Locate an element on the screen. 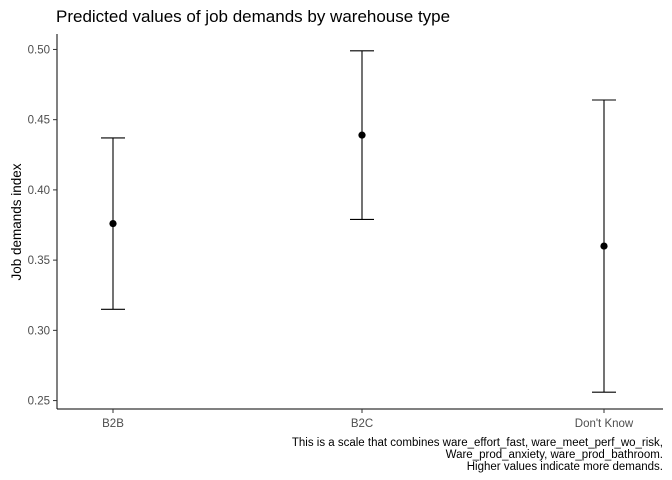 This screenshot has height=480, width=672. caption-line-2: Ware_prod_anxiety, ware_prod_bathroom. is located at coordinates (554, 455).